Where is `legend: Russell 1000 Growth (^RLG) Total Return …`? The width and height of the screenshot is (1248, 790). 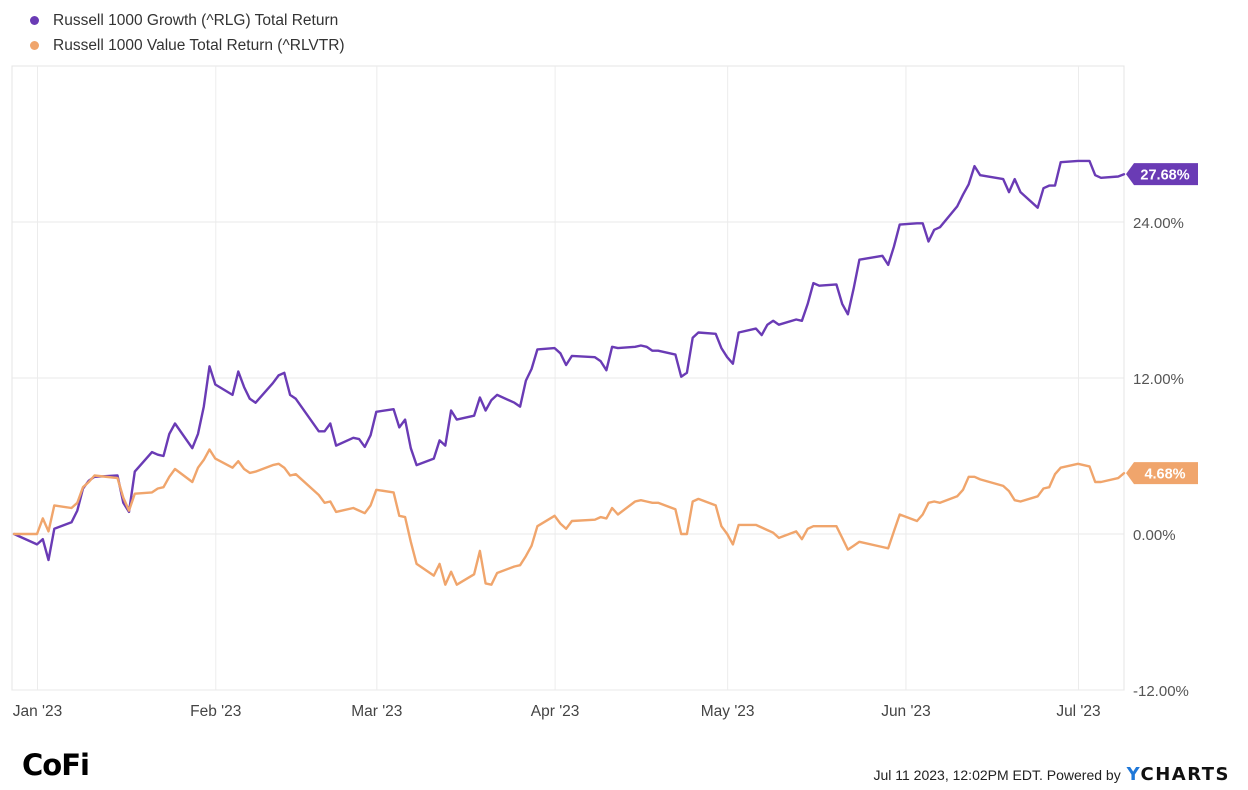 legend: Russell 1000 Growth (^RLG) Total Return … is located at coordinates (187, 33).